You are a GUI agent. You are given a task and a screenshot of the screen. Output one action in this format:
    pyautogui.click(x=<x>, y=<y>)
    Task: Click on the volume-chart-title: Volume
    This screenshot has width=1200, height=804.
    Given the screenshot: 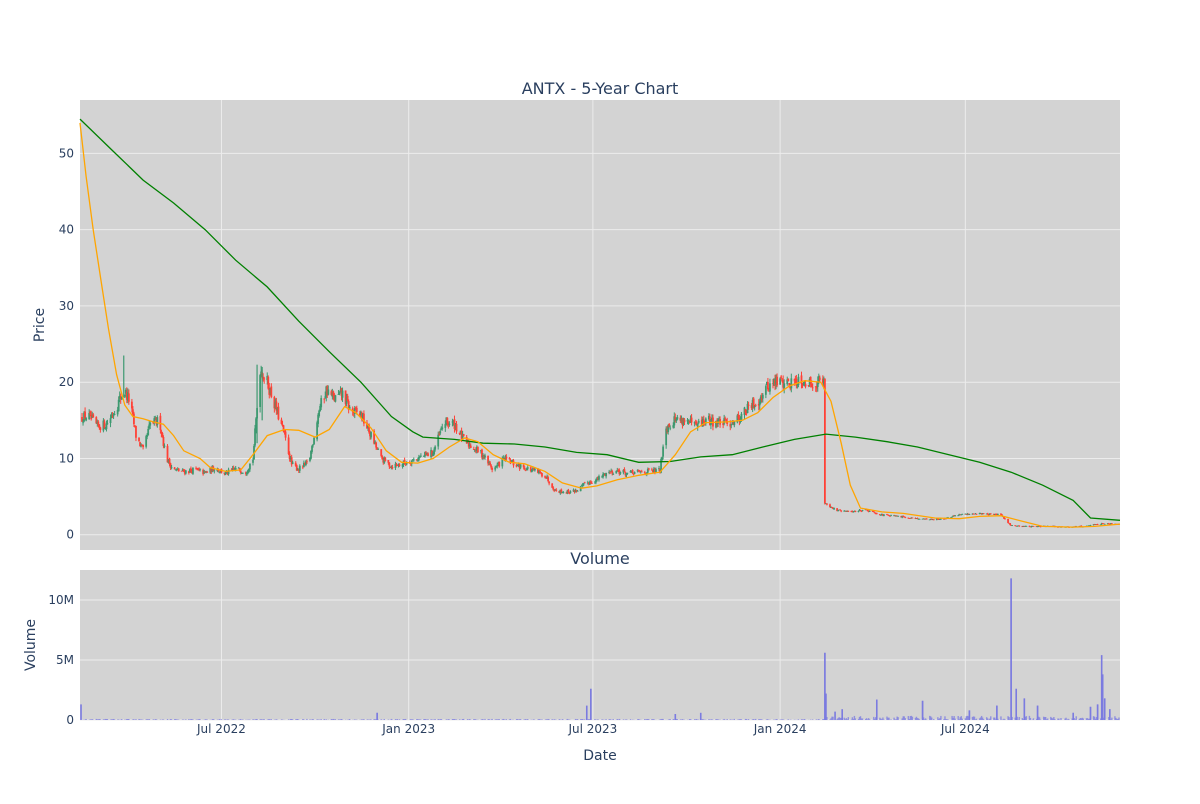 What is the action you would take?
    pyautogui.click(x=600, y=558)
    